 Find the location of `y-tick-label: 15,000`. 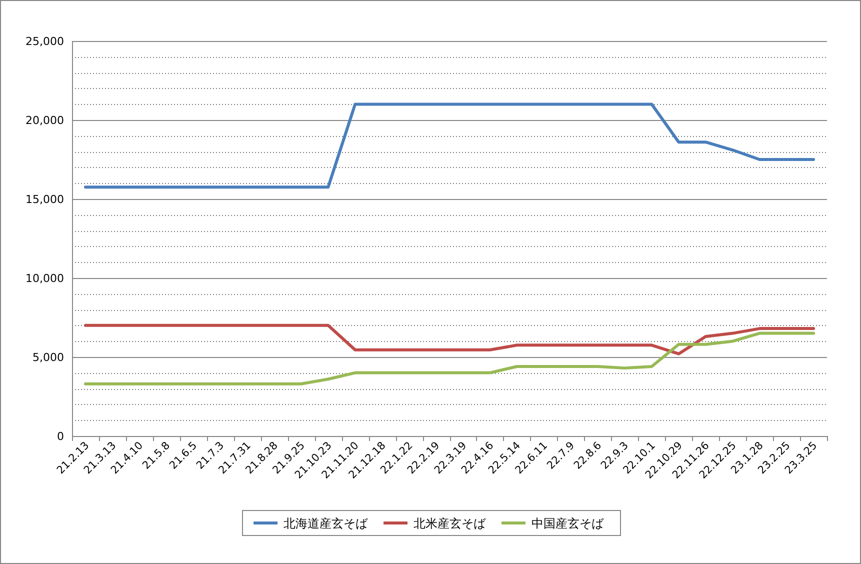

y-tick-label: 15,000 is located at coordinates (45, 199).